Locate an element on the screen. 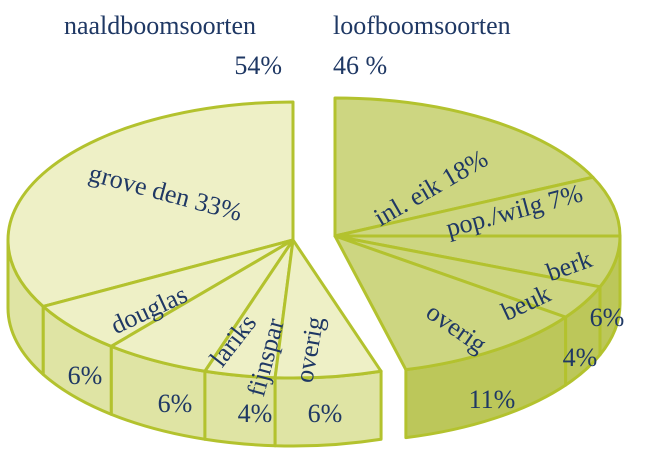 This screenshot has width=645, height=450. group-title: naaldboomsoorten is located at coordinates (160, 25).